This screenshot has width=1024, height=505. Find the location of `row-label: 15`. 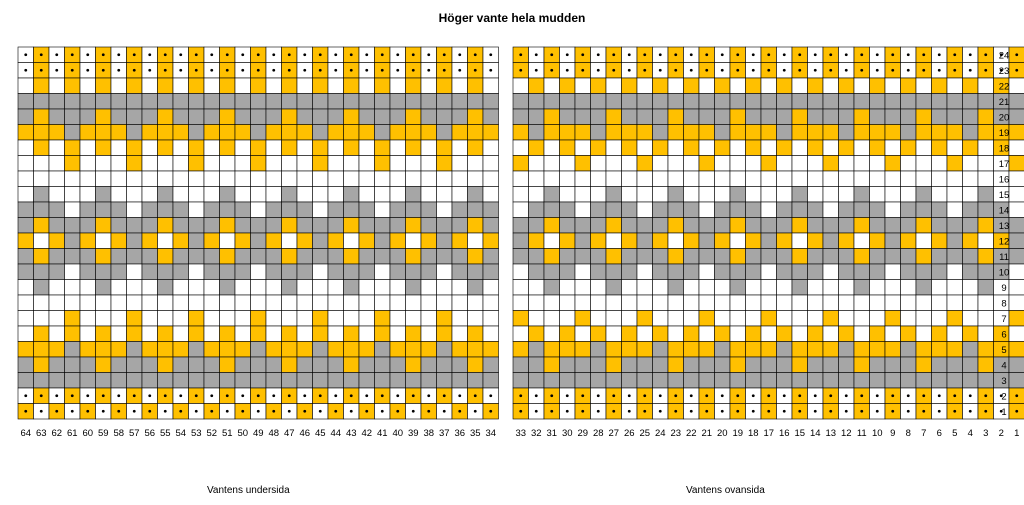

row-label: 15 is located at coordinates (1004, 195).